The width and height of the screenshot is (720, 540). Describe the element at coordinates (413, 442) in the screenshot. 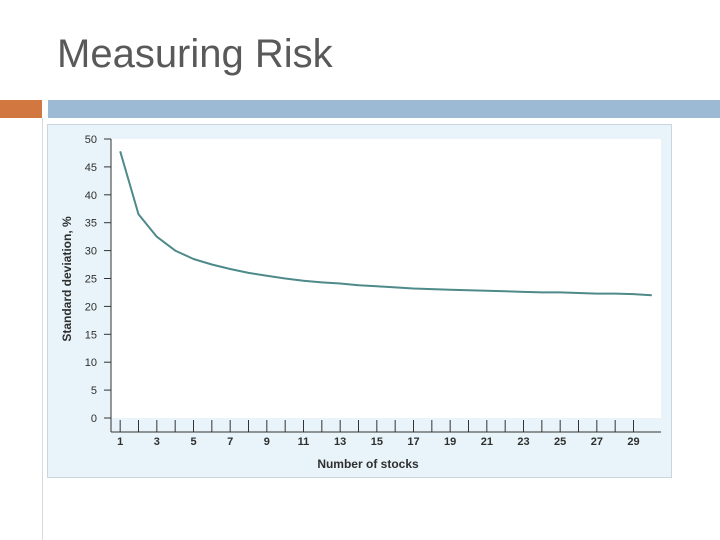

I see `x-tick-label: 17` at that location.